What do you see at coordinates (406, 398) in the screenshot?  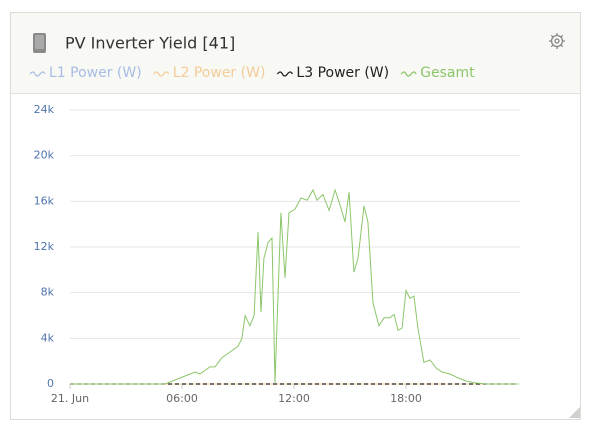 I see `x-tick-label: 18:00` at bounding box center [406, 398].